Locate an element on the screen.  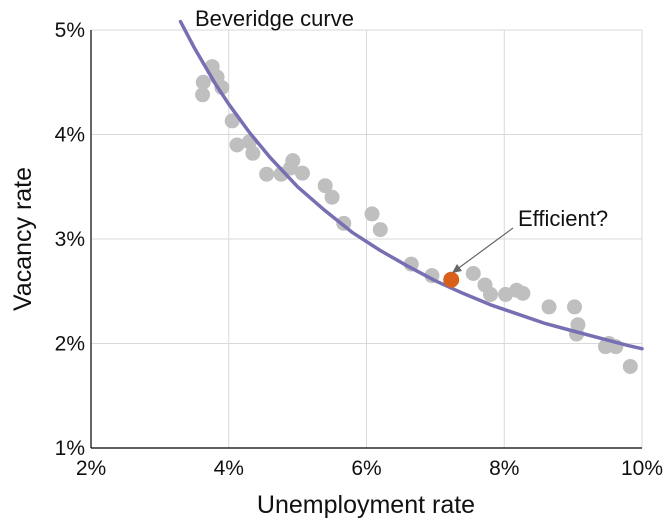
y-tick-labels: 1% 2% 3% 4% 5% is located at coordinates (70, 239).